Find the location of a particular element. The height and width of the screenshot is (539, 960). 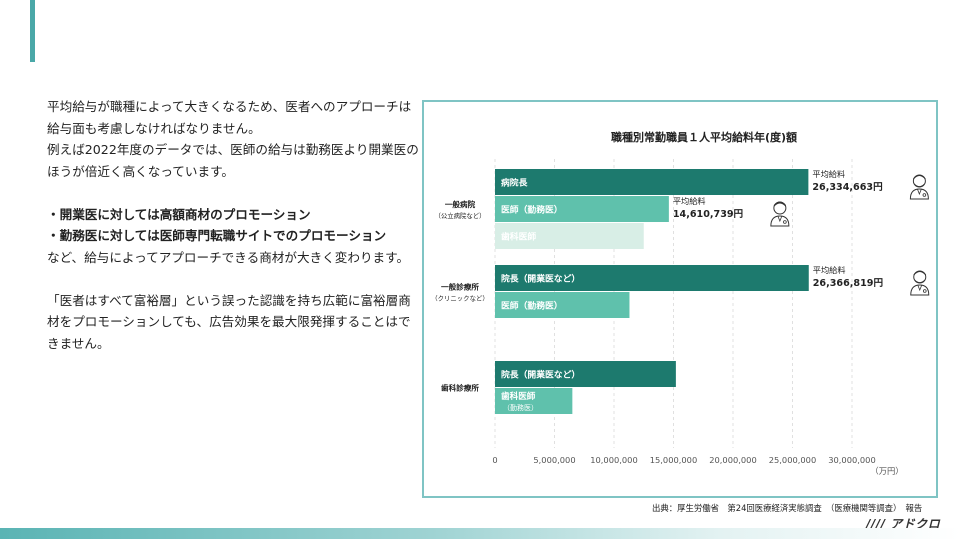

bullet-1: ・開業医に対しては高額商材のプロモーション is located at coordinates (179, 214).